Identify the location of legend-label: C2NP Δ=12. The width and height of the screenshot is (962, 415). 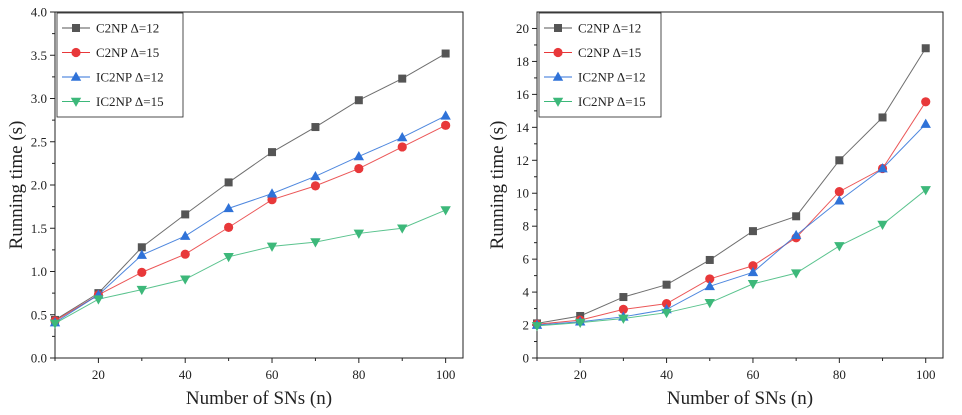
(609, 28).